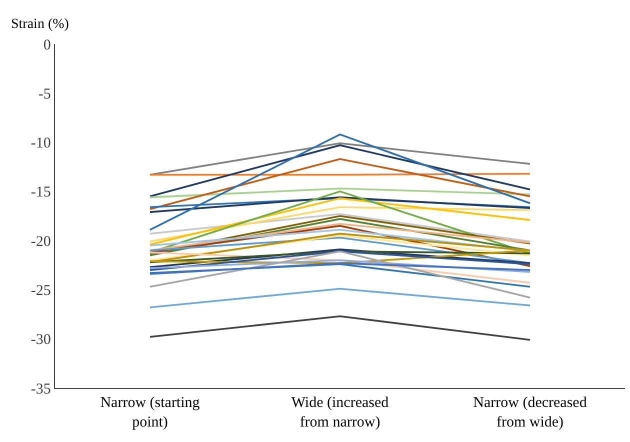 The width and height of the screenshot is (630, 442). Describe the element at coordinates (40, 24) in the screenshot. I see `y-axis-title: Strain (%)` at that location.